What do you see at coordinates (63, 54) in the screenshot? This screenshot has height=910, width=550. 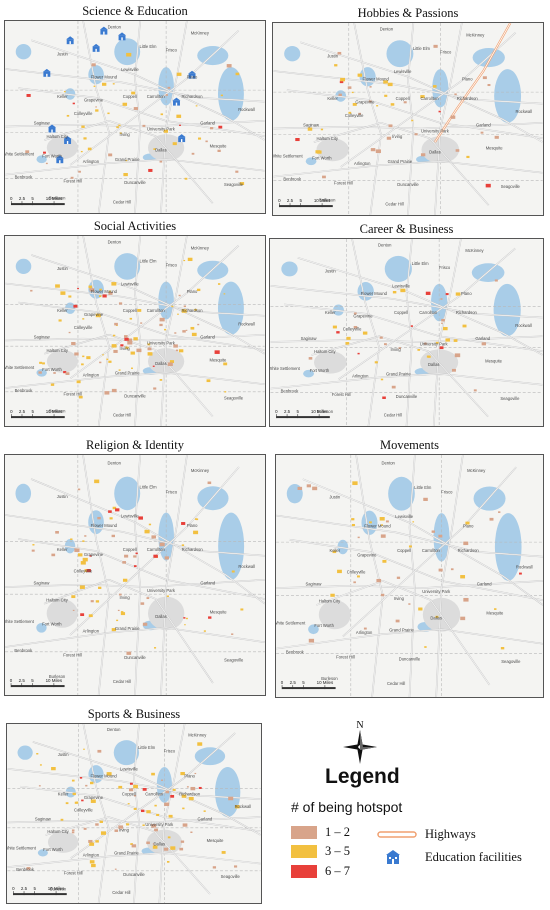 I see `city-label: Justin` at bounding box center [63, 54].